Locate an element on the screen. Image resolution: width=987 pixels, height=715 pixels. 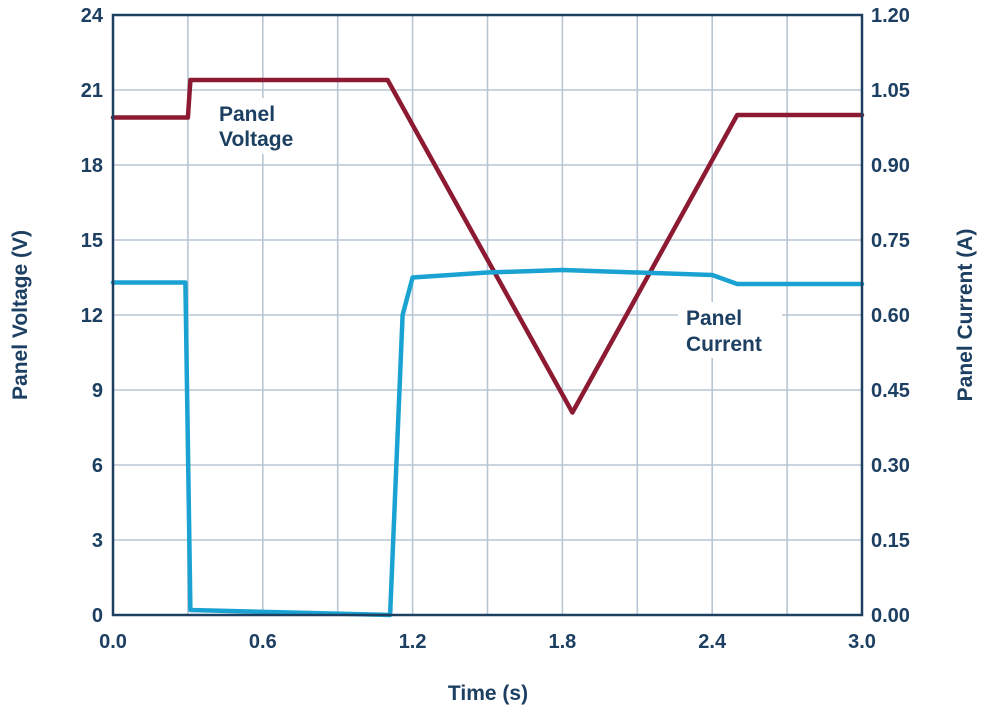
y-right-tick-label: 1.05 is located at coordinates (890, 91).